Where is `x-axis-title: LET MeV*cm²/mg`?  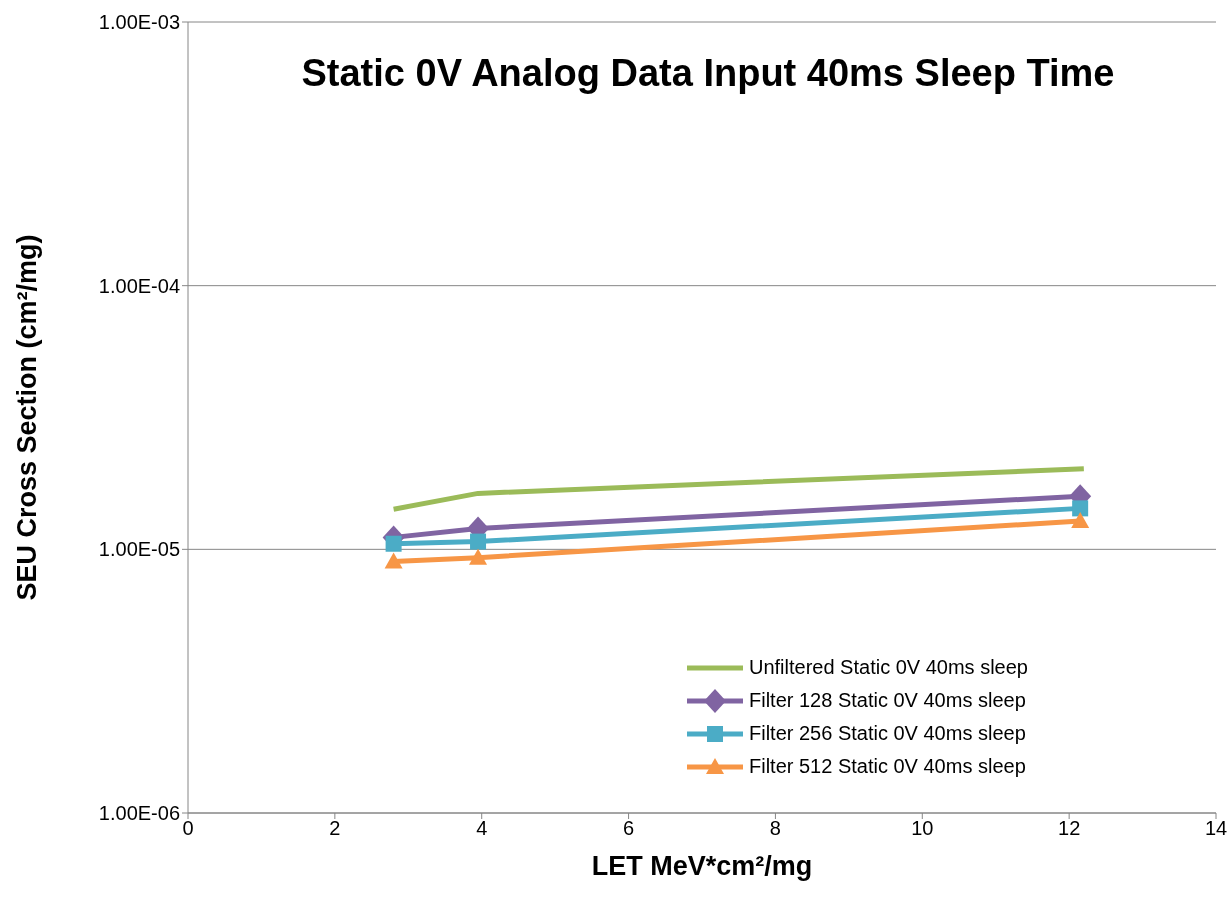 x-axis-title: LET MeV*cm²/mg is located at coordinates (702, 866).